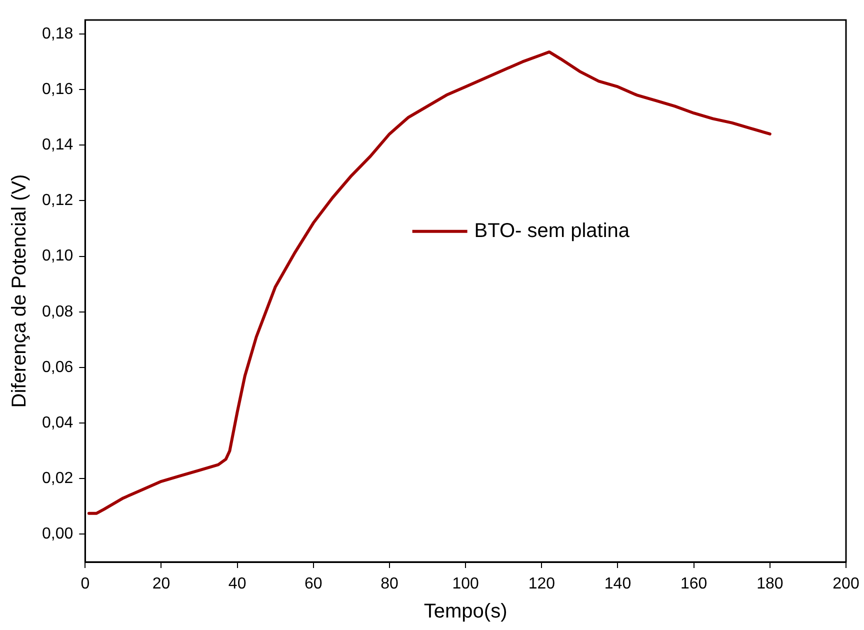 The height and width of the screenshot is (630, 864). What do you see at coordinates (58, 534) in the screenshot?
I see `y-tick-label: 0,00` at bounding box center [58, 534].